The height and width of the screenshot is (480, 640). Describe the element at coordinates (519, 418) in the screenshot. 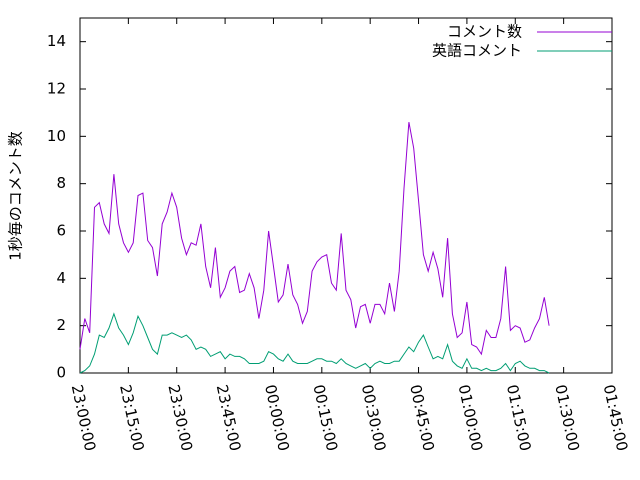

I see `x-tick-label: 01:15:00` at that location.